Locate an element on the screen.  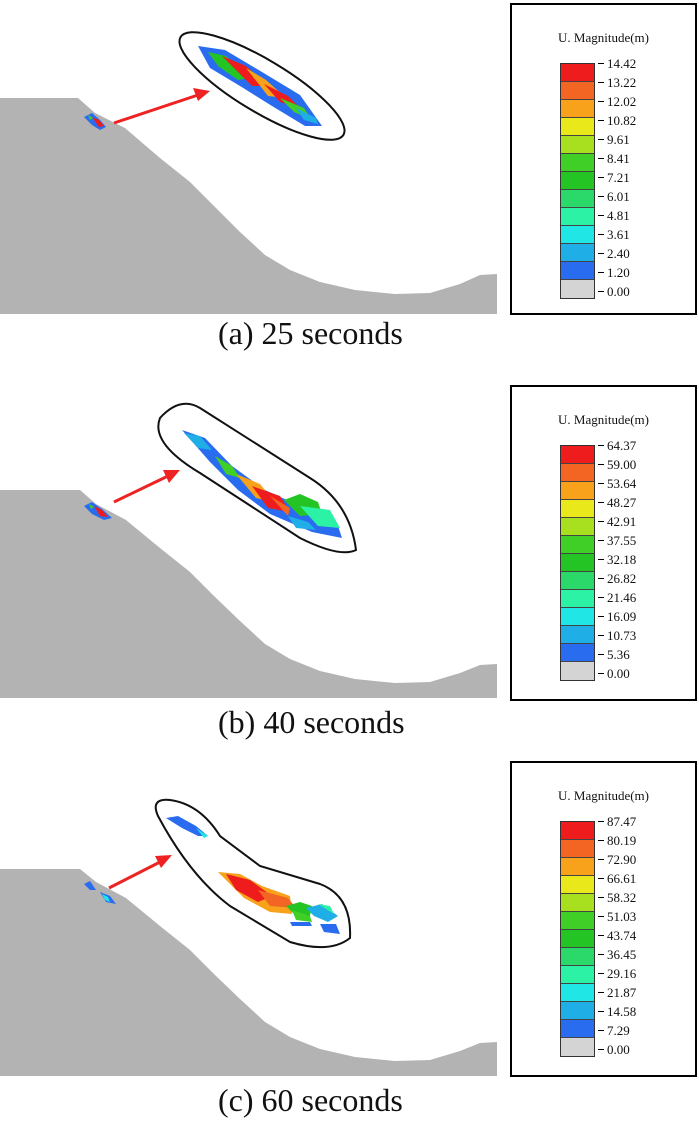
legend-tick: 26.82 is located at coordinates (617, 578).